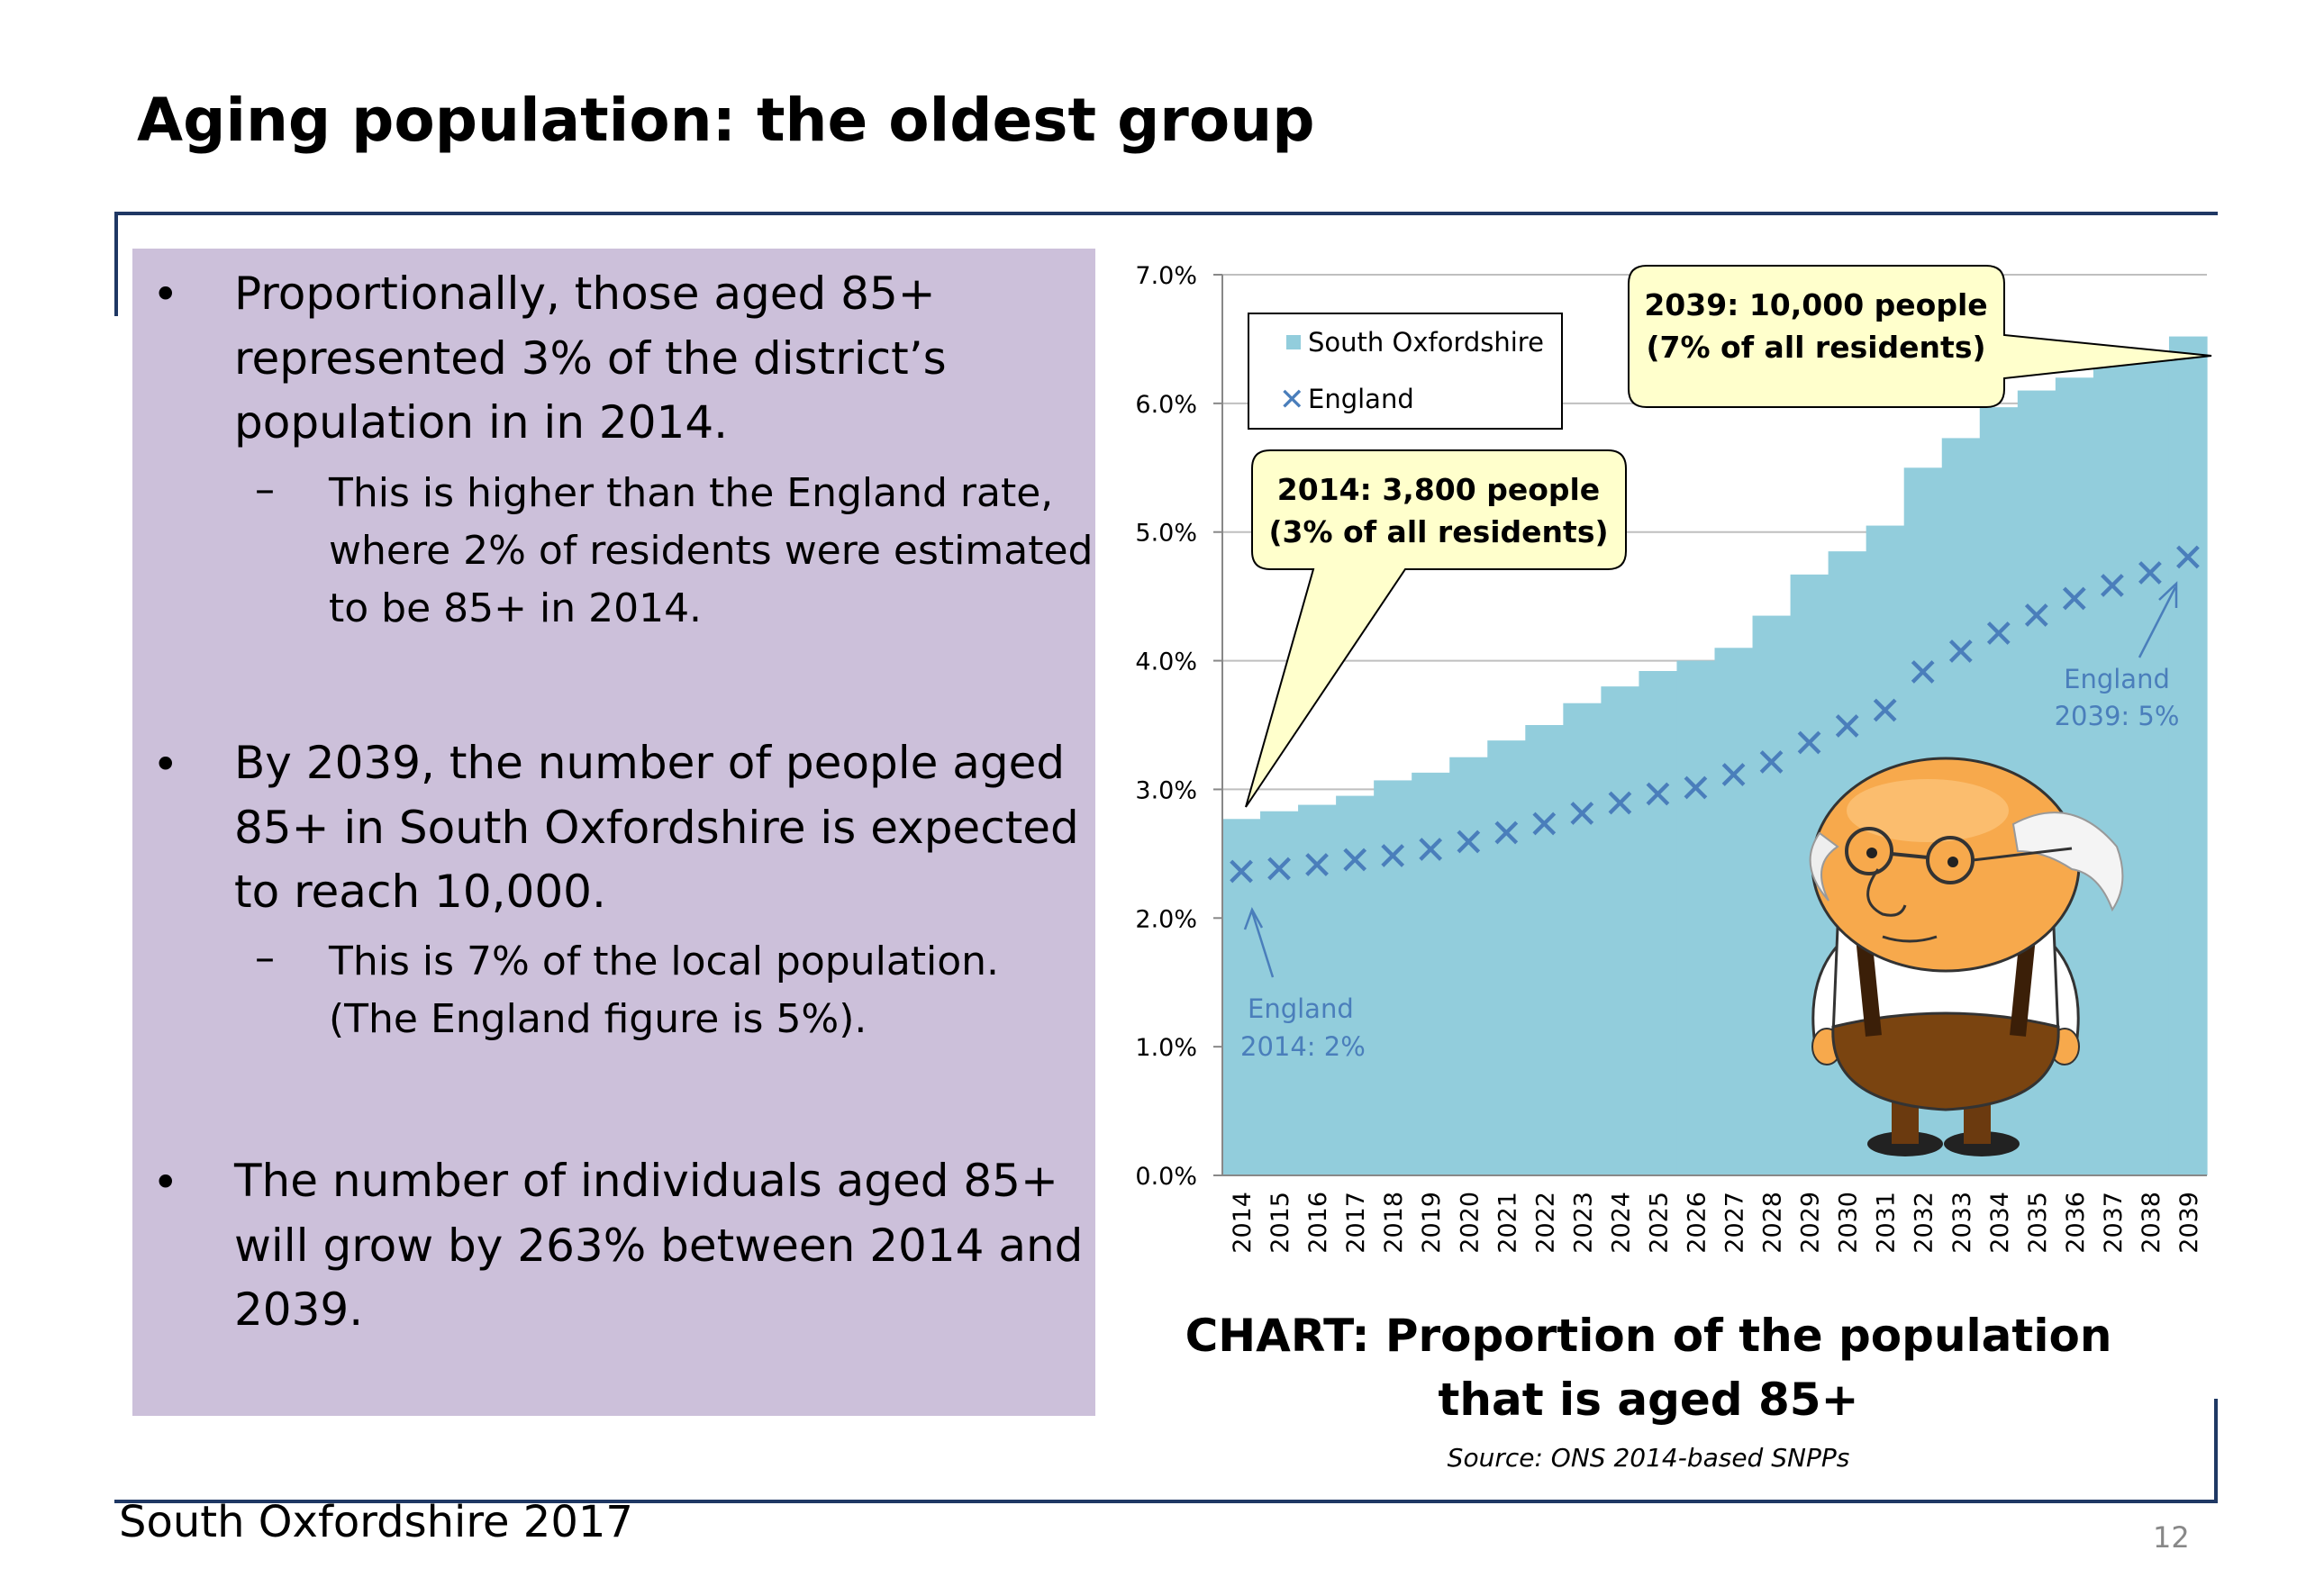  Describe the element at coordinates (1438, 531) in the screenshot. I see `callout-2014-line2: (3% of all residents)` at that location.